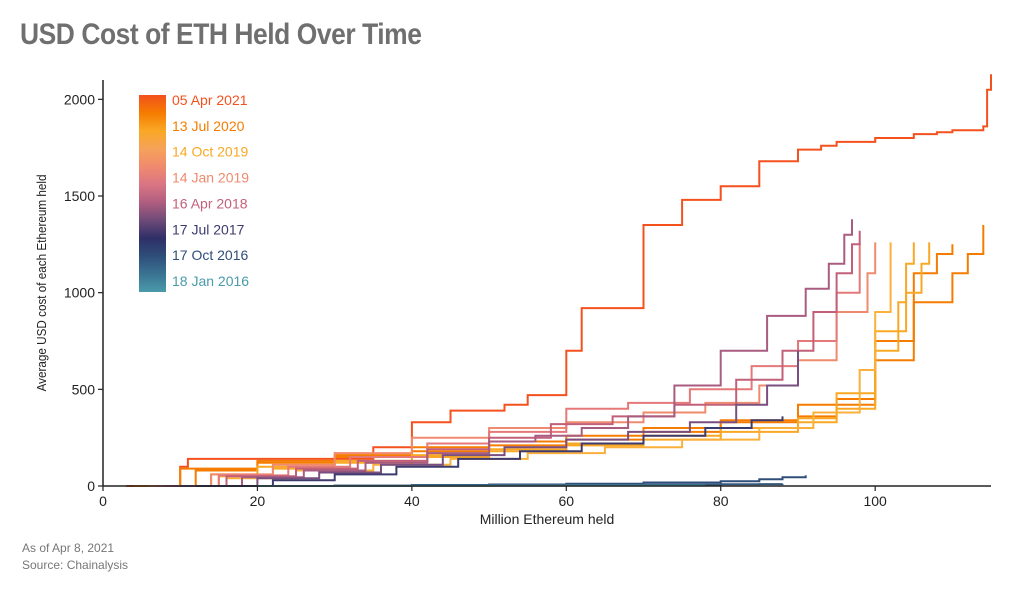 The image size is (1024, 597). Describe the element at coordinates (721, 501) in the screenshot. I see `x-tick-label: 80` at that location.